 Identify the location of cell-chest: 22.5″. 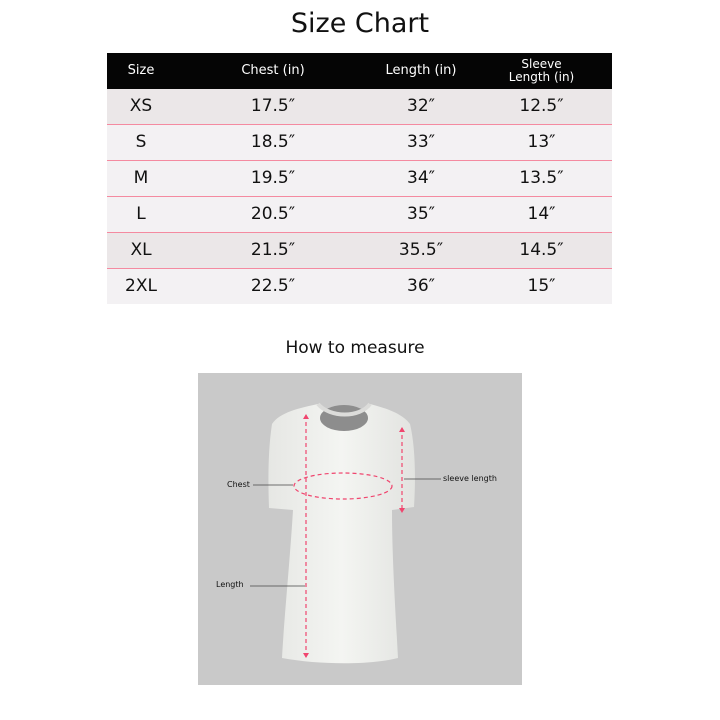
(273, 285).